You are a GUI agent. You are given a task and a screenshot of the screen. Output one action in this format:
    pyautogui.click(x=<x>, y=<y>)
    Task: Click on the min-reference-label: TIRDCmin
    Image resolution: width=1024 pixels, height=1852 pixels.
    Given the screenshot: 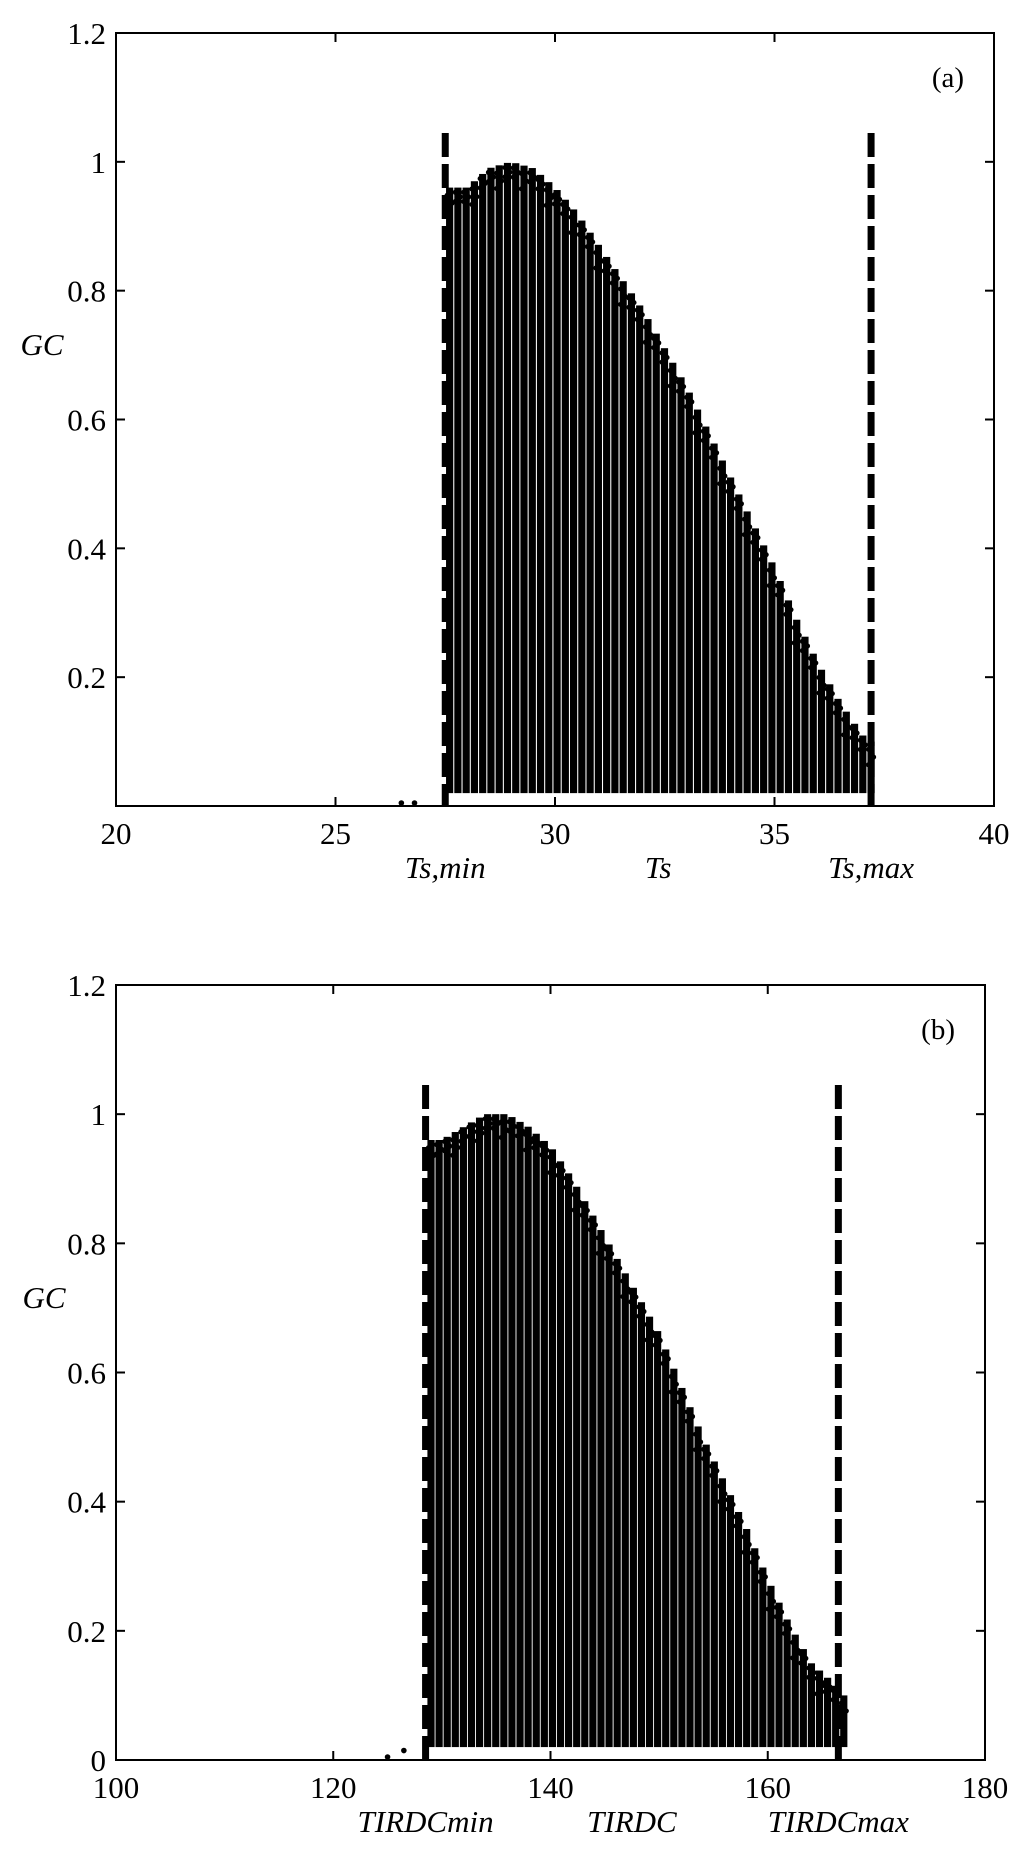 What is the action you would take?
    pyautogui.click(x=426, y=1821)
    